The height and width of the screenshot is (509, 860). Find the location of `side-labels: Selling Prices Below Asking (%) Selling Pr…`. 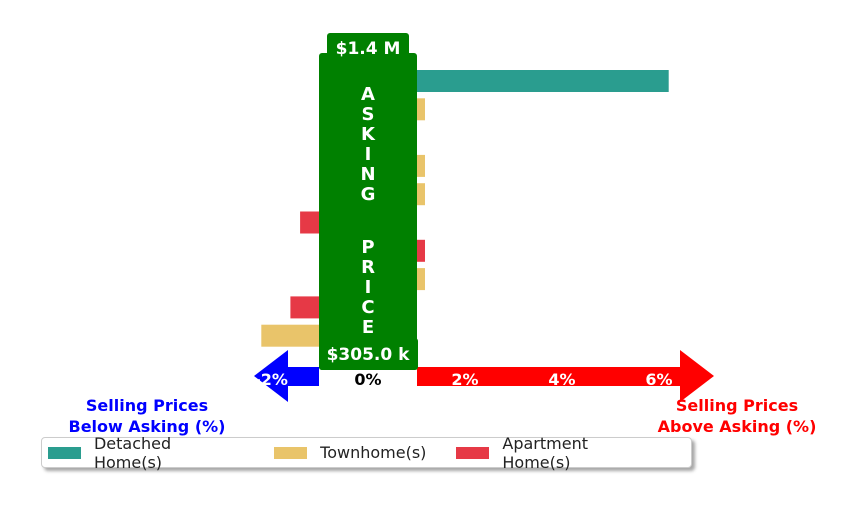

side-labels: Selling Prices Below Asking (%) Selling Pr… is located at coordinates (443, 416).